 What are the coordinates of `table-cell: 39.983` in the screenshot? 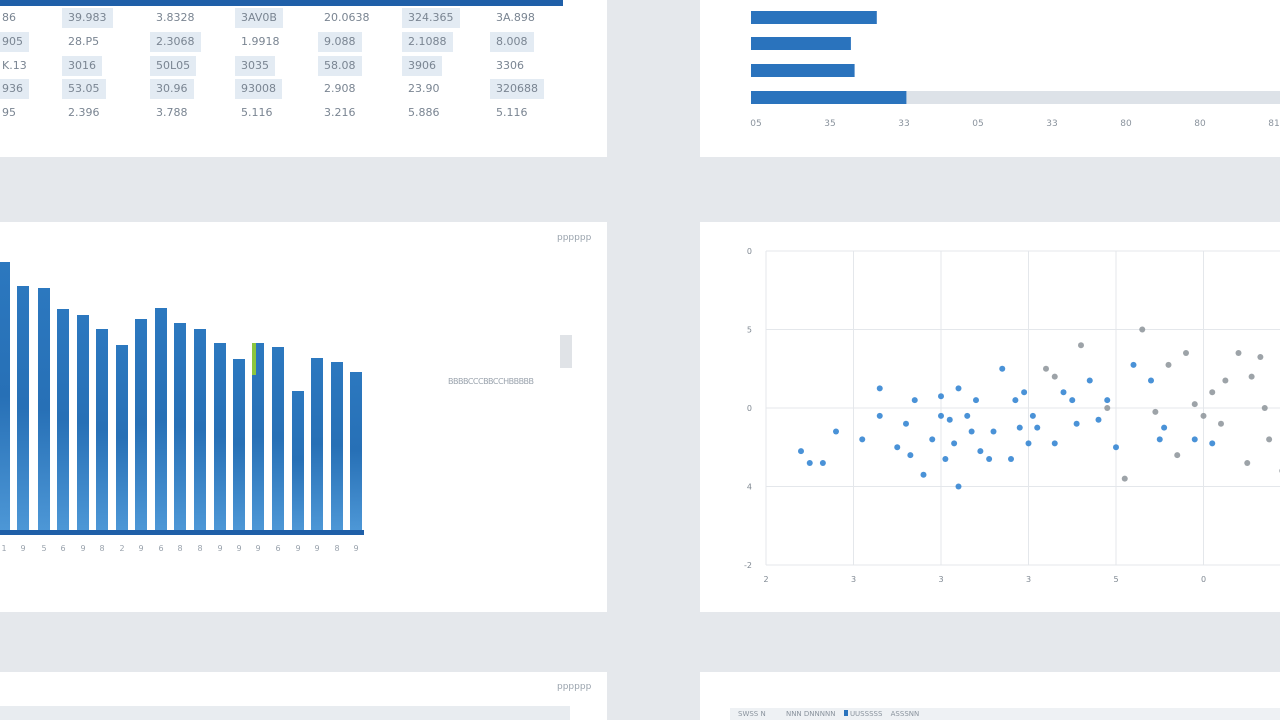 It's located at (87, 18).